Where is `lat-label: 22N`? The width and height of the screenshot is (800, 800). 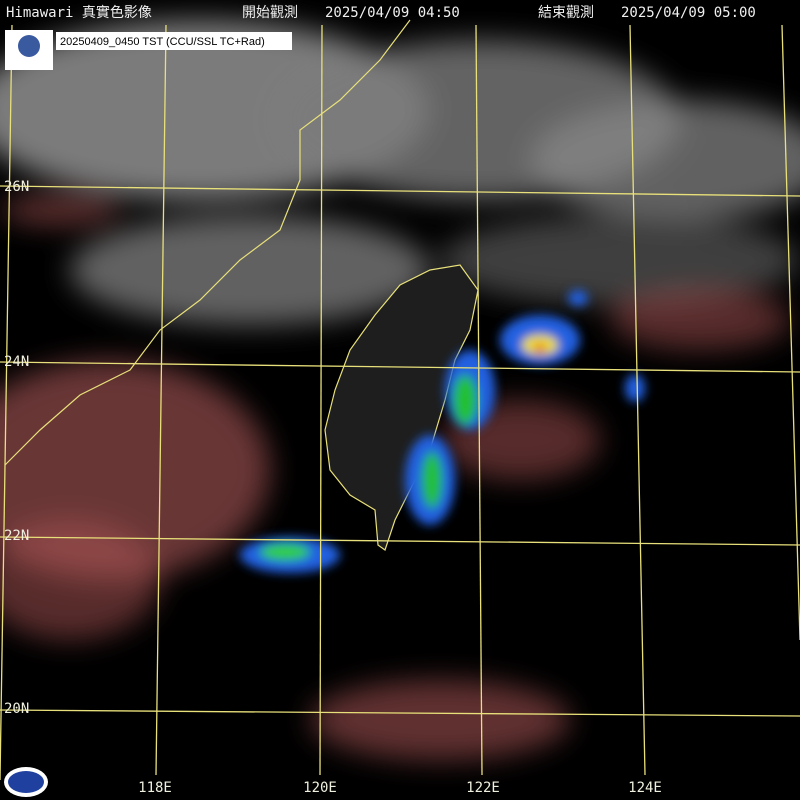
lat-label: 22N is located at coordinates (16, 536).